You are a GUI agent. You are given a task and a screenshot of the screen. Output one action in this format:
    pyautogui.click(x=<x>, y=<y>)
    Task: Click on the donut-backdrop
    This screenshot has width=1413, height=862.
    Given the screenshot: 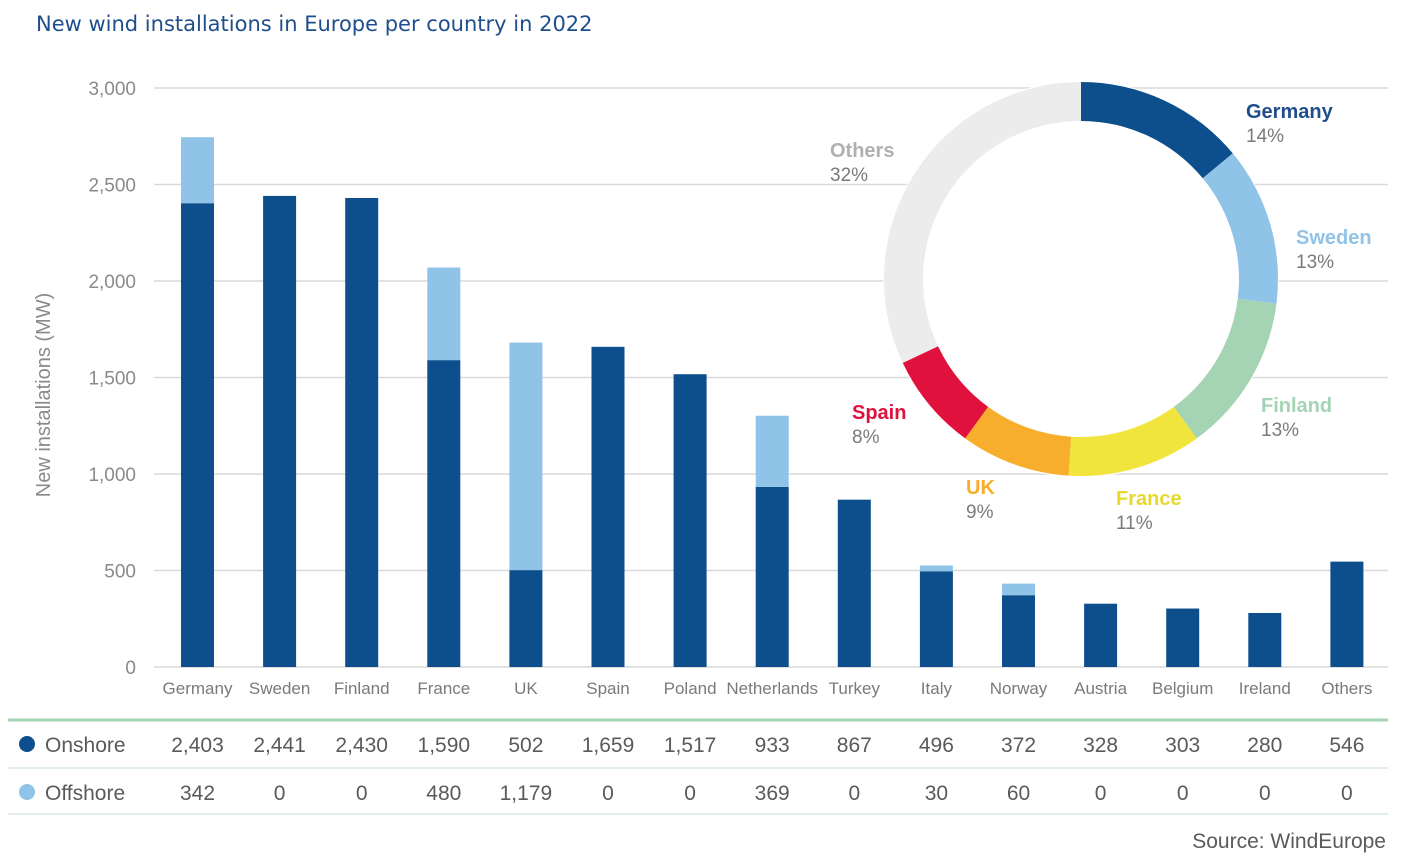 What is the action you would take?
    pyautogui.click(x=1081, y=279)
    